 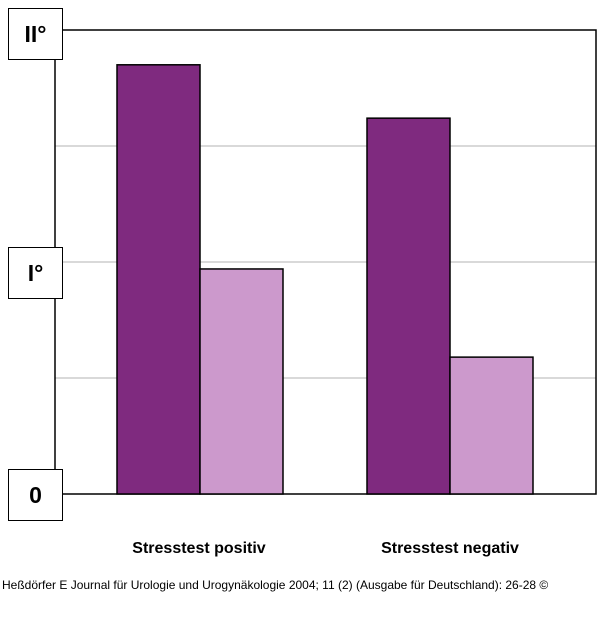 What do you see at coordinates (35, 34) in the screenshot?
I see `y-tick-label-2: II°` at bounding box center [35, 34].